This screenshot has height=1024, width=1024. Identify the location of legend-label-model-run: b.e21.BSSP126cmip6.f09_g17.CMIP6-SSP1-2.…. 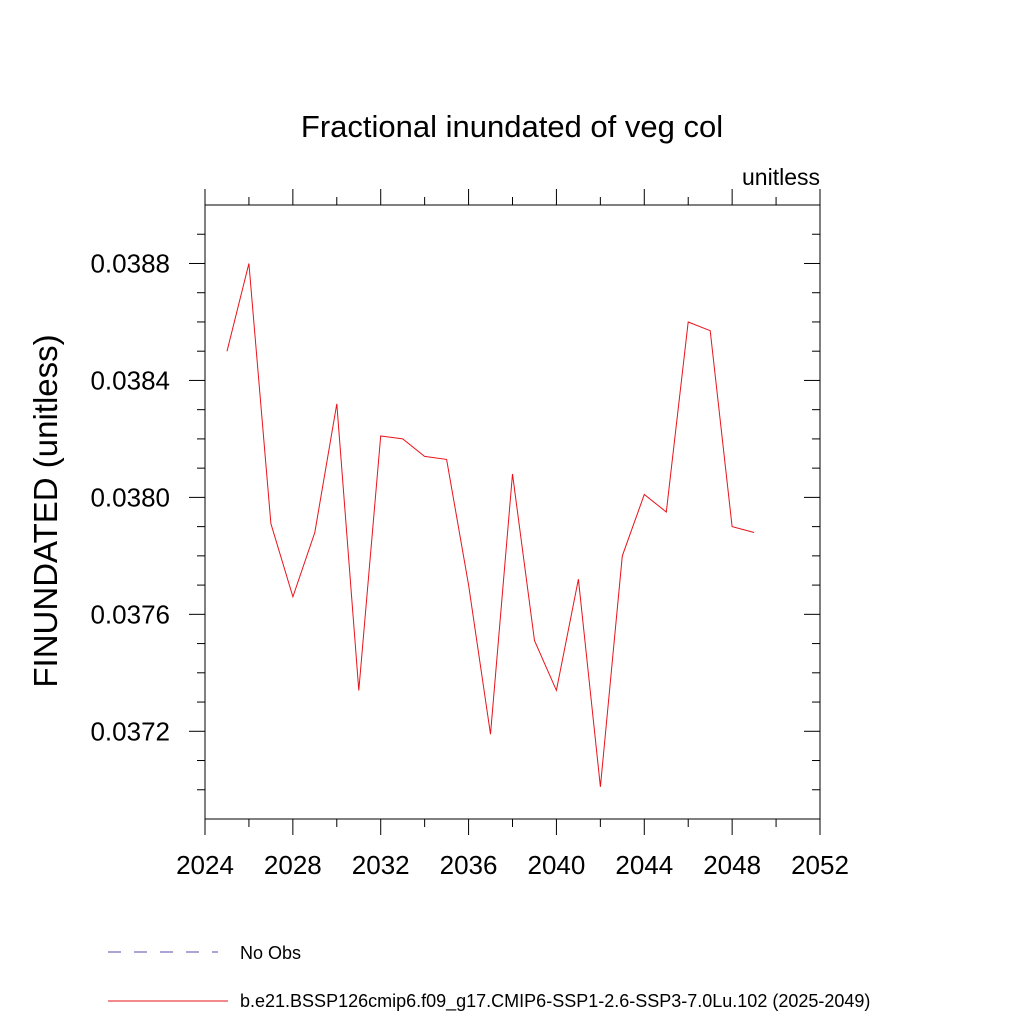
(555, 1001).